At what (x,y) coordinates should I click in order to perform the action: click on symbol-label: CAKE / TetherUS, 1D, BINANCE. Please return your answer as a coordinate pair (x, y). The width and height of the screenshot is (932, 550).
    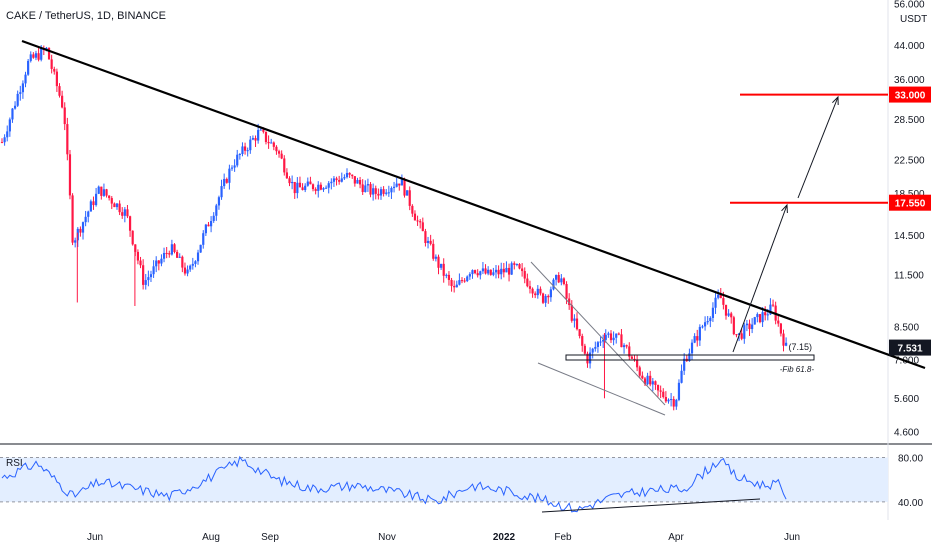
    Looking at the image, I should click on (86, 16).